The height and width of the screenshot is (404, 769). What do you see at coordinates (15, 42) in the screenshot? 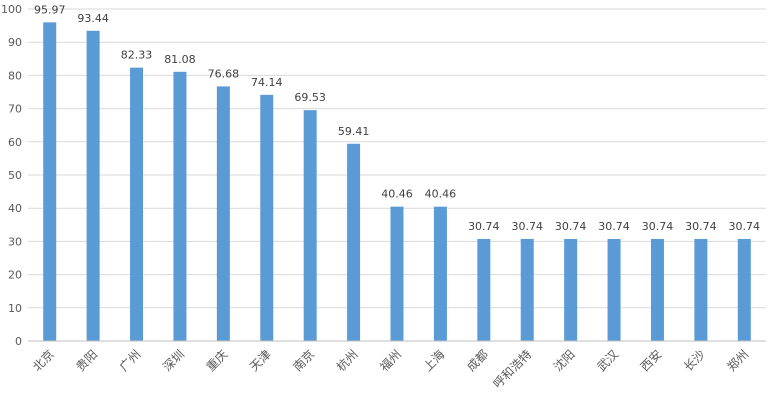
I see `y-tick-label: 90` at bounding box center [15, 42].